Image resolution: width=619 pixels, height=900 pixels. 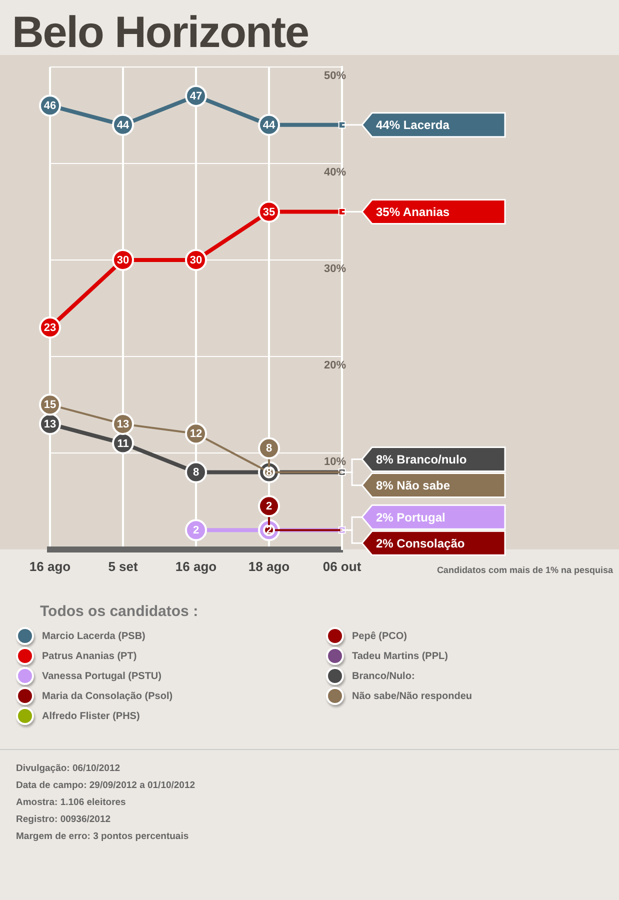 What do you see at coordinates (107, 696) in the screenshot?
I see `legend-label: Maria da Consolação (Psol)` at bounding box center [107, 696].